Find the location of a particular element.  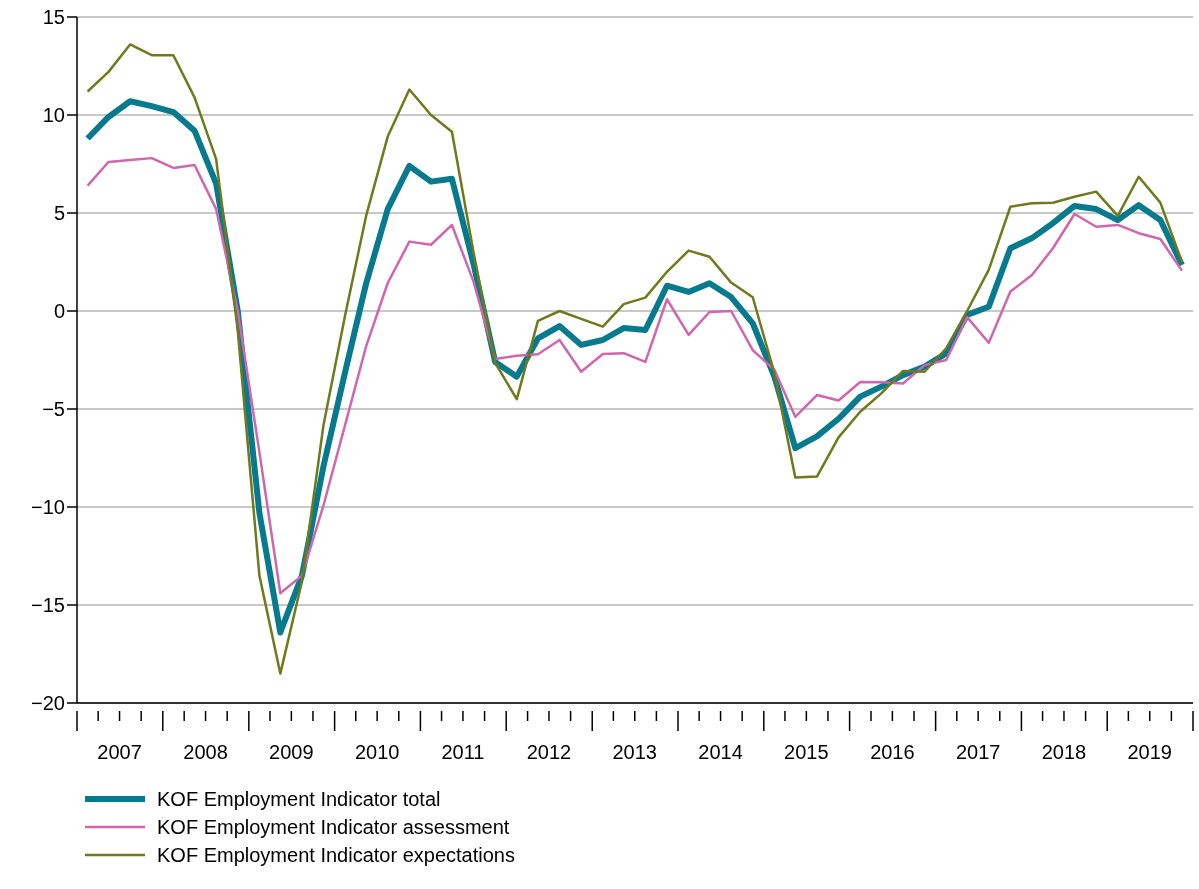

x-tick-label: 2009 is located at coordinates (291, 752).